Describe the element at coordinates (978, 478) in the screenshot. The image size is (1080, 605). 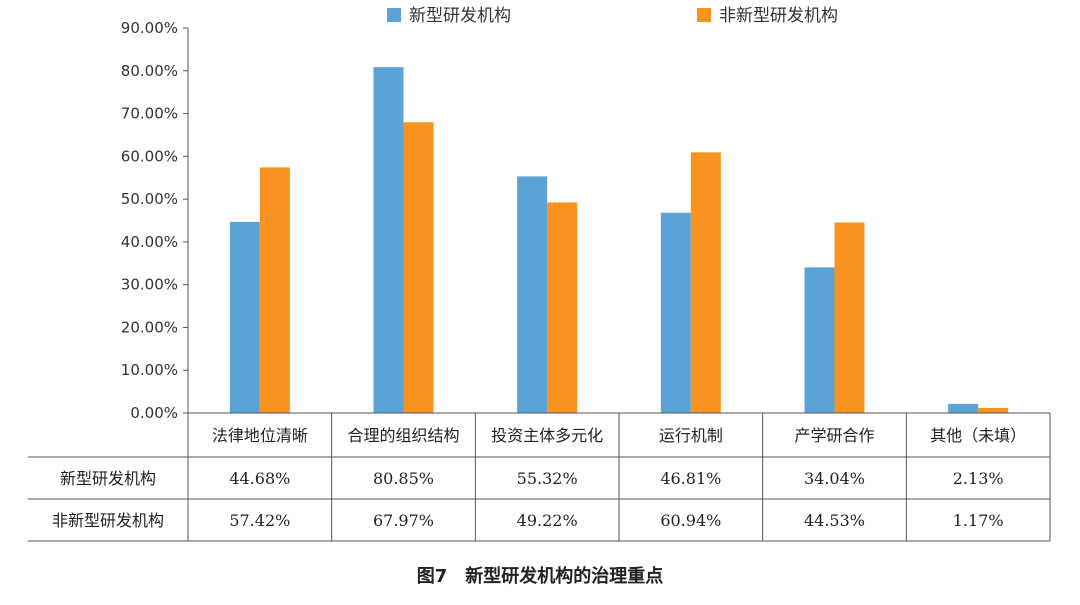
I see `data-label: 2.13%` at that location.